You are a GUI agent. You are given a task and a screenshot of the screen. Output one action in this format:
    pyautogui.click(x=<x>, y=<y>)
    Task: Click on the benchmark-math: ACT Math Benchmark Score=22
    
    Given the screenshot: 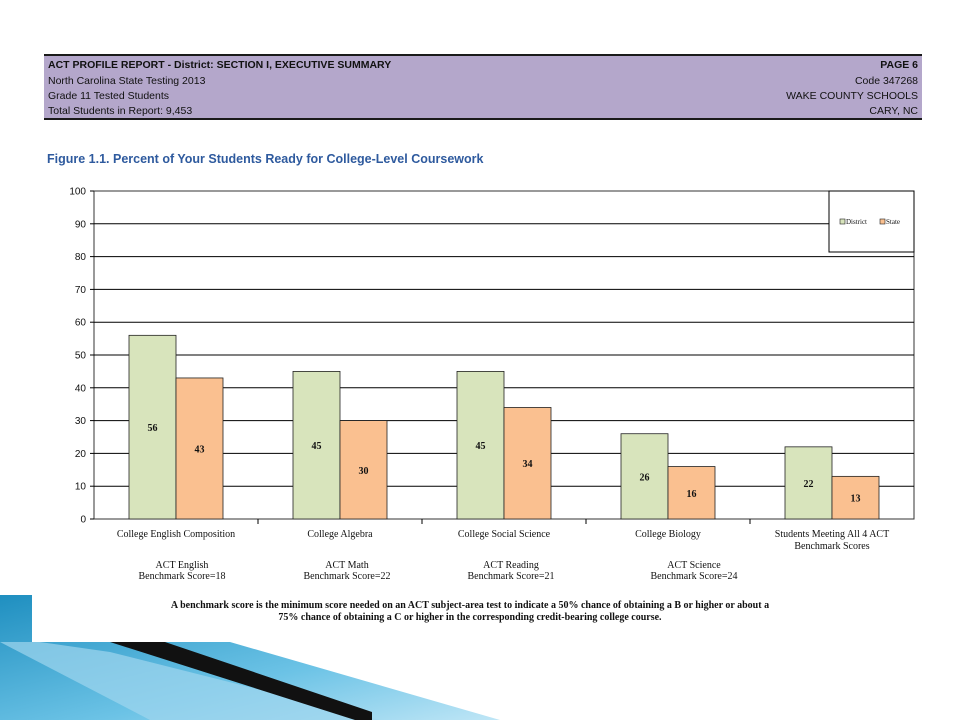 What is the action you would take?
    pyautogui.click(x=347, y=571)
    